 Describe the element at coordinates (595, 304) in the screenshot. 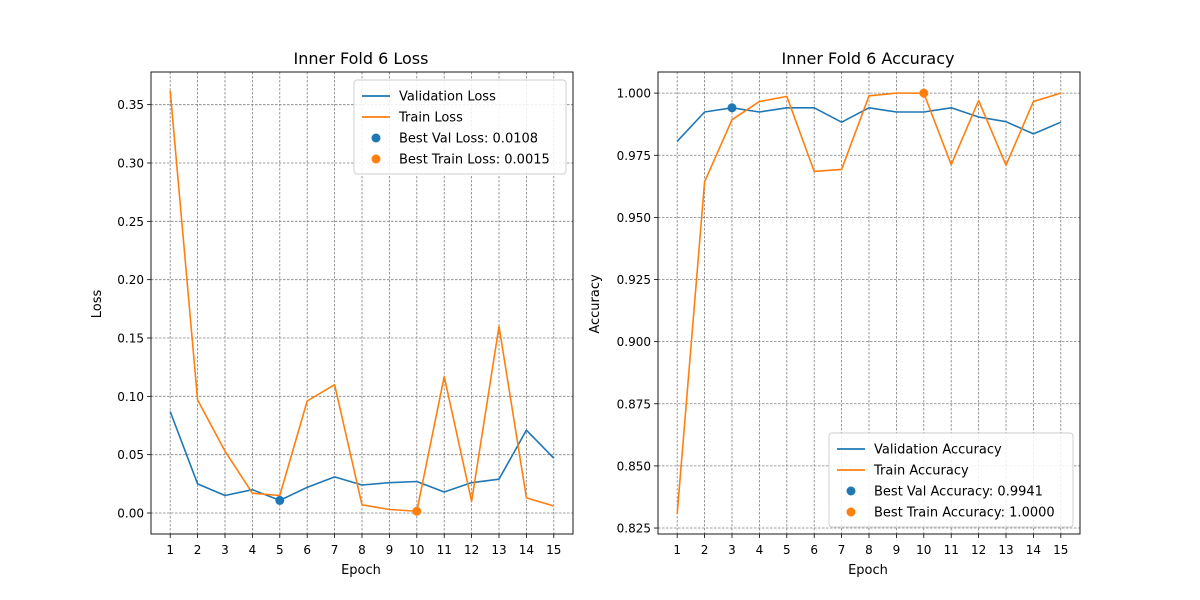

I see `accuracy-y-axis-label: Accuracy` at that location.